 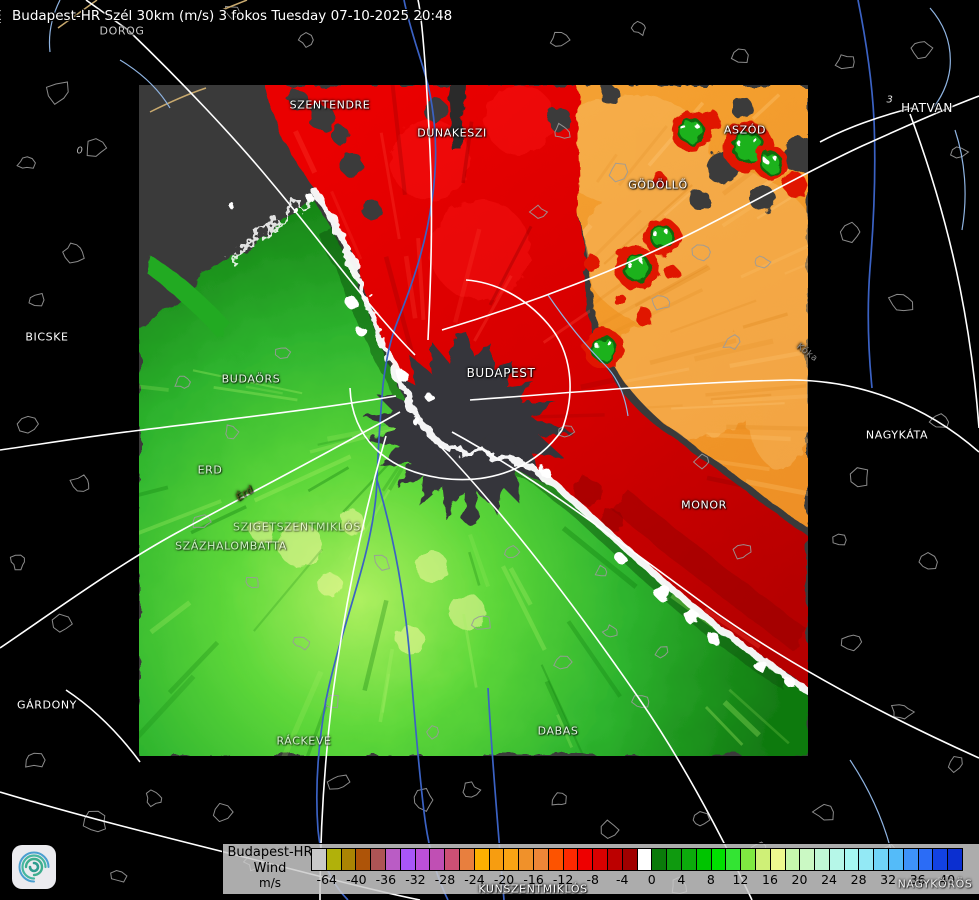 What do you see at coordinates (829, 879) in the screenshot?
I see `legend-tick: 24` at bounding box center [829, 879].